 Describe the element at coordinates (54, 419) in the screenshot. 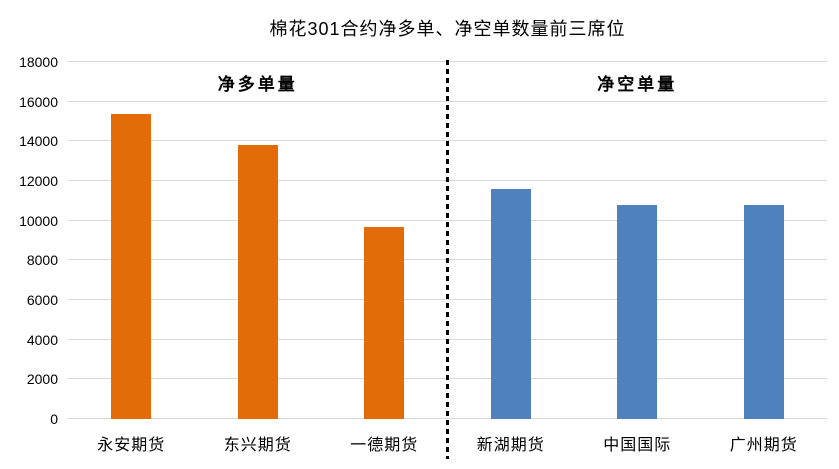

I see `y-tick-label-0: 0` at that location.